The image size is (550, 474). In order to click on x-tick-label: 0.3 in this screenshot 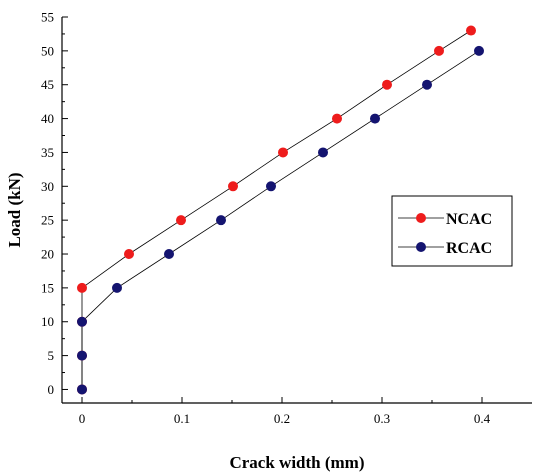, I will do `click(382, 418)`.